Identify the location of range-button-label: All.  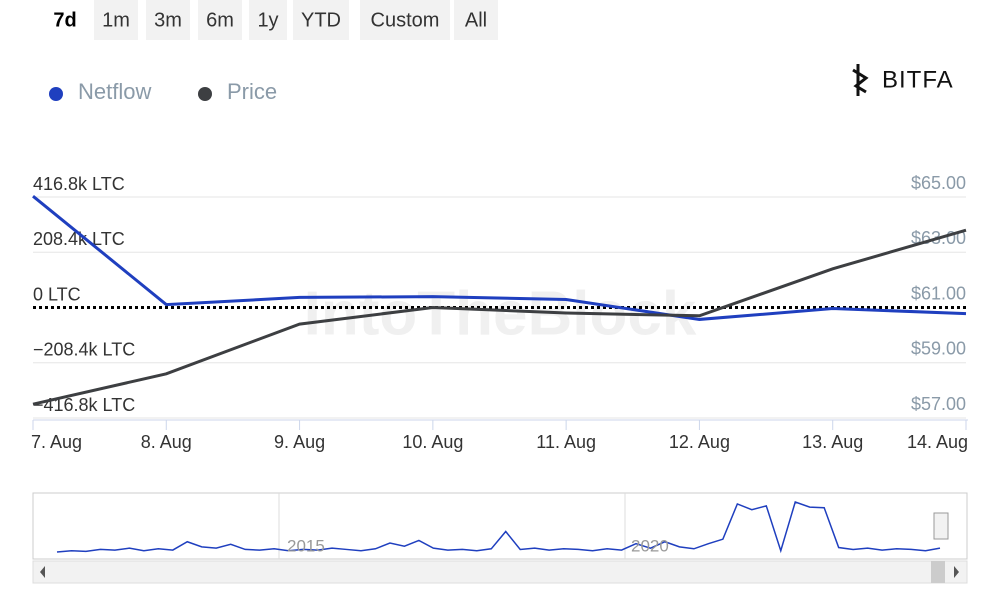
(476, 20).